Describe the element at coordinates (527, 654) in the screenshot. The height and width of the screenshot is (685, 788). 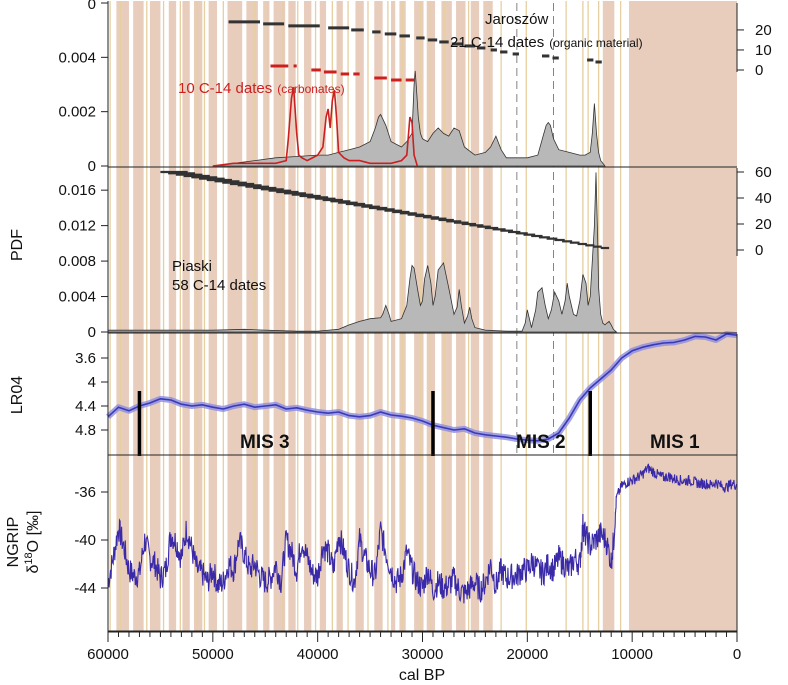
I see `x-tick-label: 20000` at that location.